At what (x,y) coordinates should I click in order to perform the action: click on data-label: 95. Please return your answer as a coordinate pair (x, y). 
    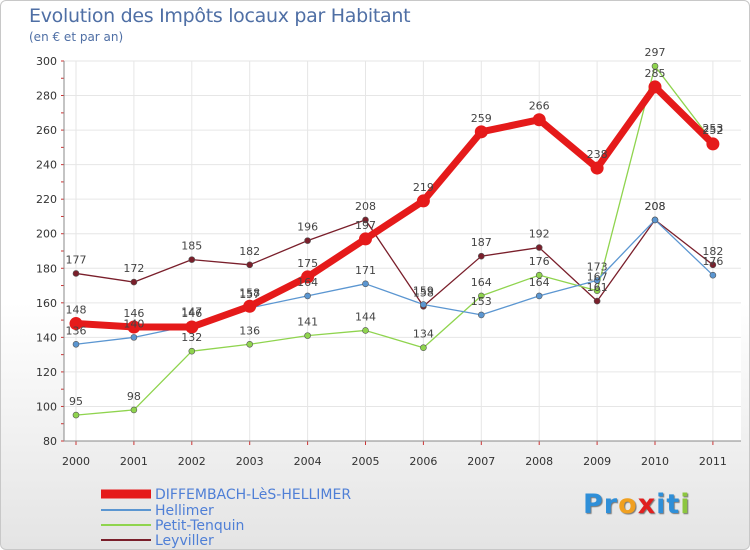
    Looking at the image, I should click on (76, 401).